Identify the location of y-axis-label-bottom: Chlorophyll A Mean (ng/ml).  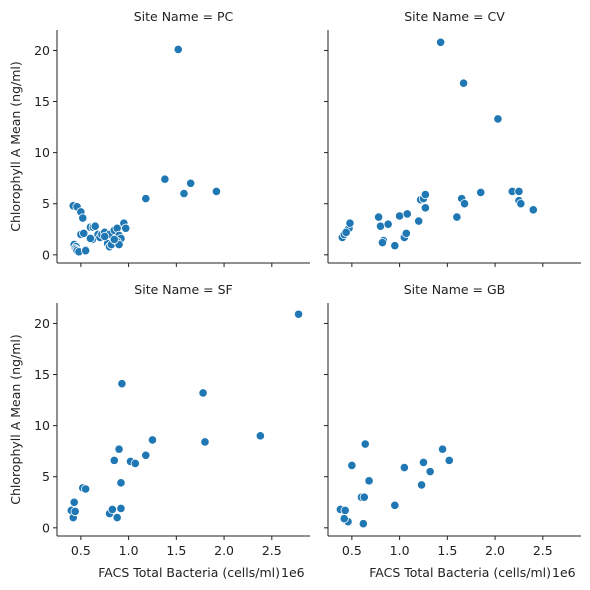
(15, 419).